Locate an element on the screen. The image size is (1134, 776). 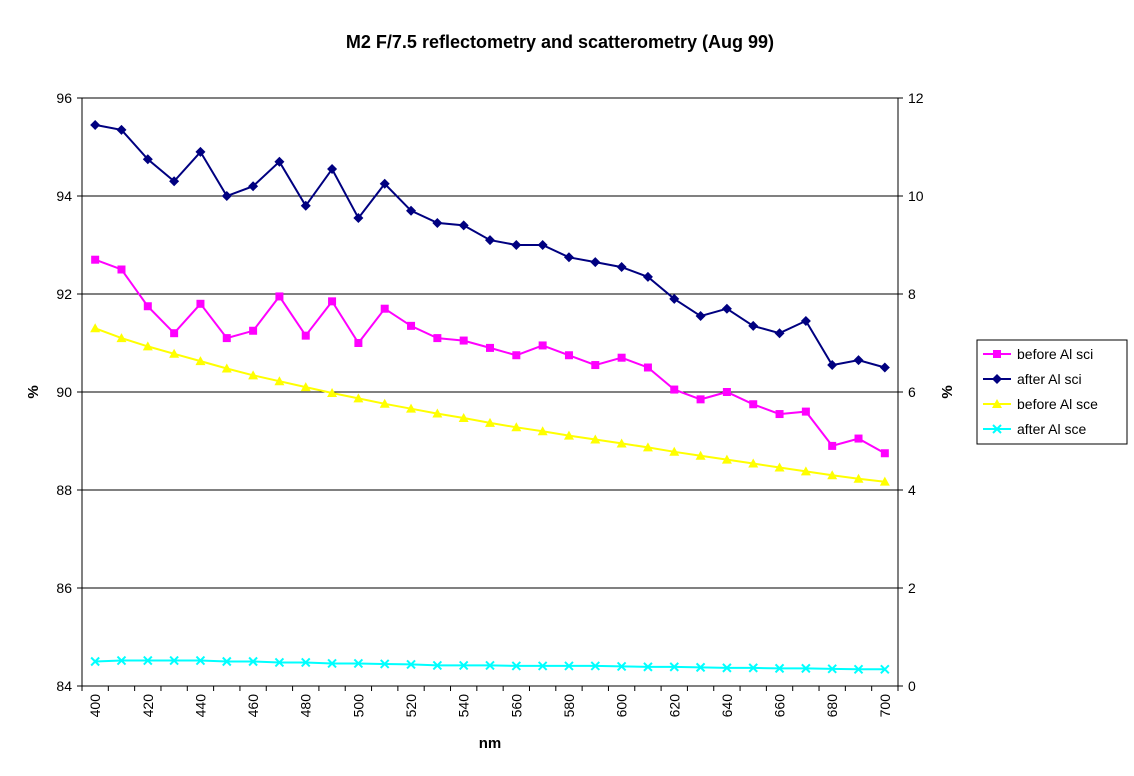
legend-label: after Al sci is located at coordinates (1049, 379).